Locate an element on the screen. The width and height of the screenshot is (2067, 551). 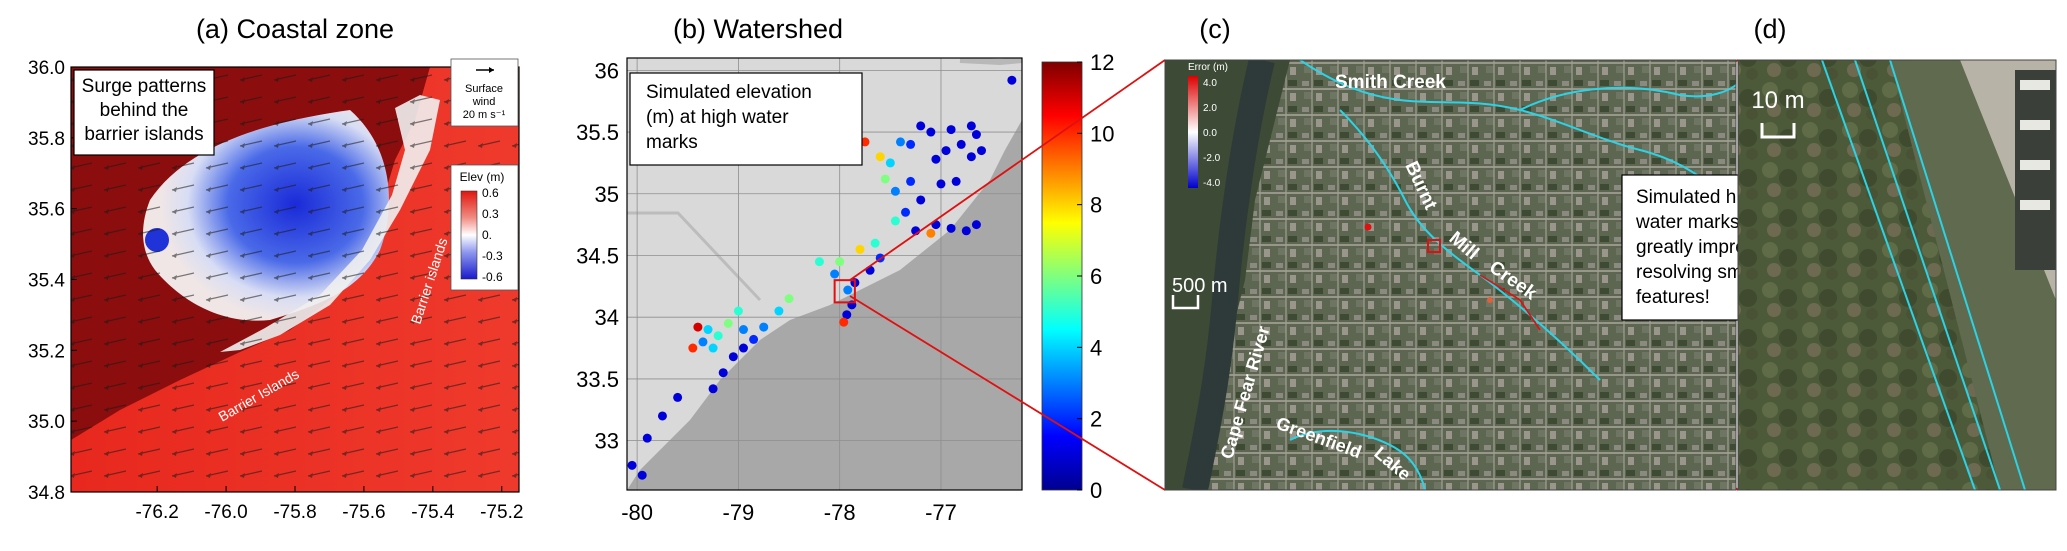
elev-colorbar-title: Elev (m) is located at coordinates (482, 177).